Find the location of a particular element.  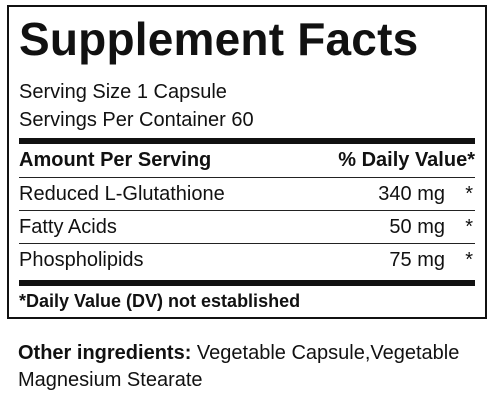

thick-divider-top is located at coordinates (247, 141).